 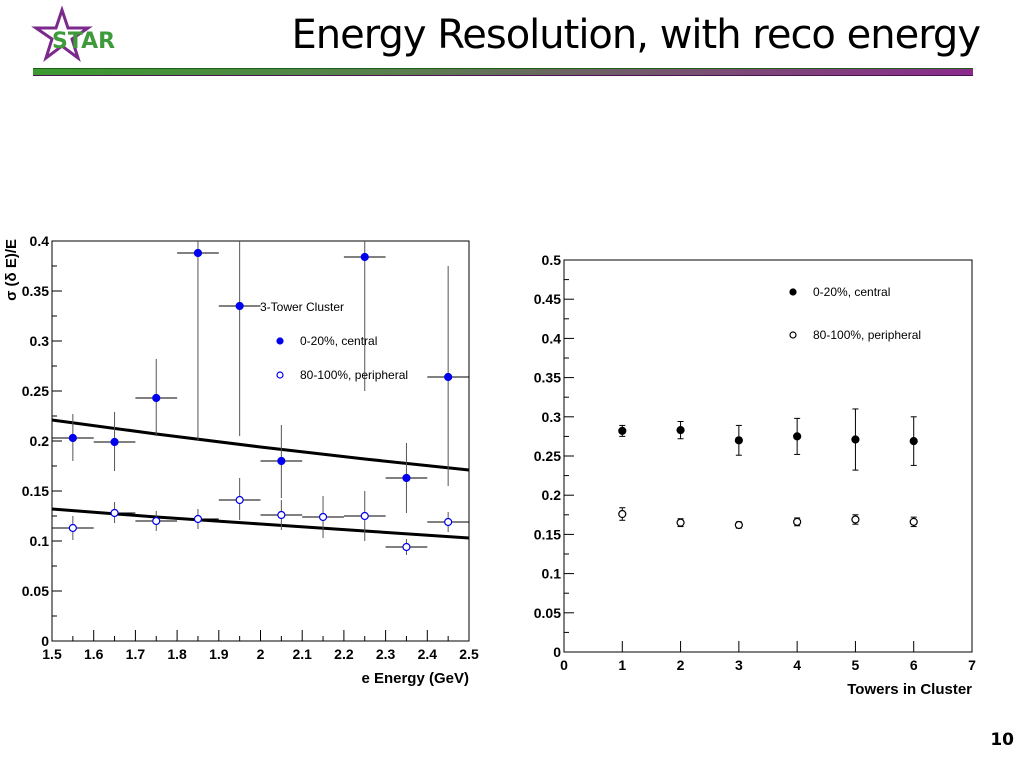 What do you see at coordinates (972, 665) in the screenshot?
I see `x-tick-label: 7` at bounding box center [972, 665].